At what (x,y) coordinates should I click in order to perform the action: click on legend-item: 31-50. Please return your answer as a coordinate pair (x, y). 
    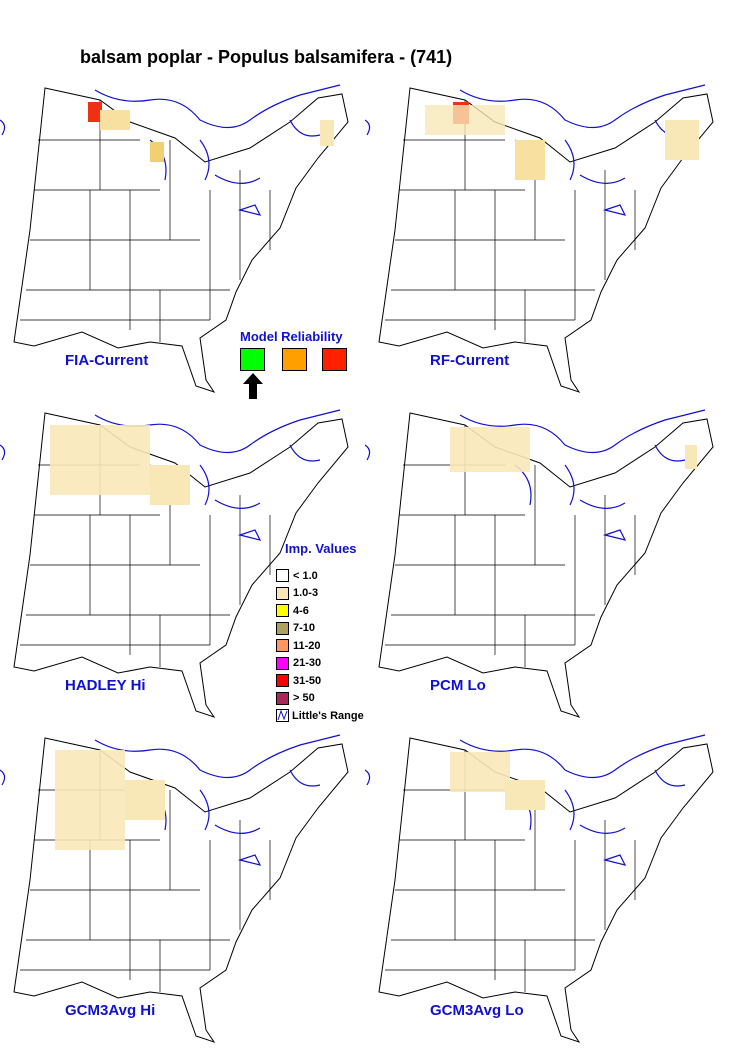
    Looking at the image, I should click on (320, 681).